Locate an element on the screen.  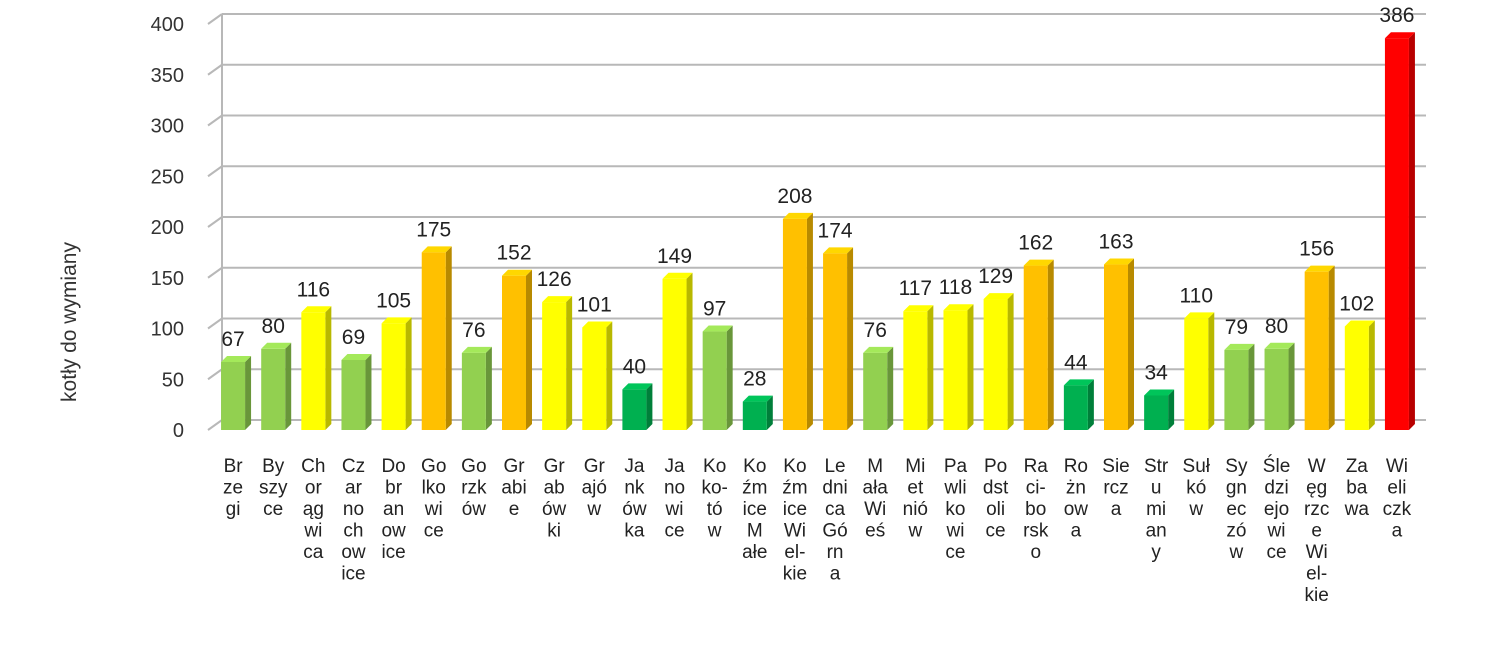
category-label-line: ze is located at coordinates (233, 488).